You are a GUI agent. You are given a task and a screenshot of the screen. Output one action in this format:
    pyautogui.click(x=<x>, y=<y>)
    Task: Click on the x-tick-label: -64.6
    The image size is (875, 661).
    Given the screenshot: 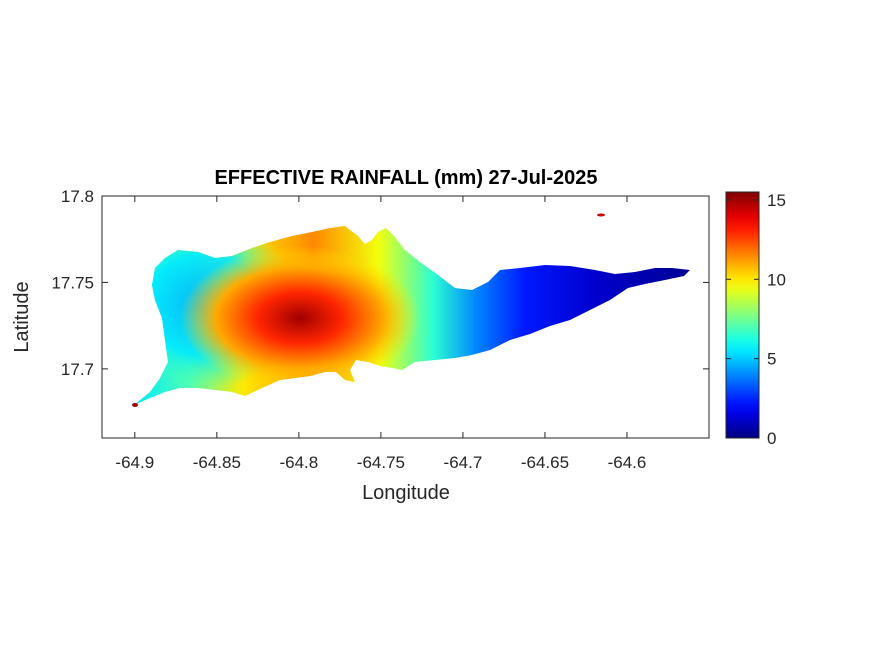 What is the action you would take?
    pyautogui.click(x=627, y=462)
    